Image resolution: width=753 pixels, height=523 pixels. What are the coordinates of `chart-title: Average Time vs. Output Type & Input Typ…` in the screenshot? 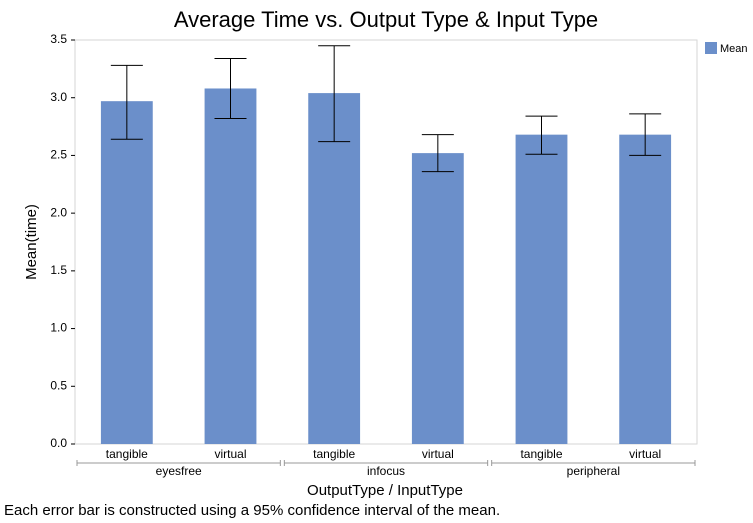 It's located at (386, 19).